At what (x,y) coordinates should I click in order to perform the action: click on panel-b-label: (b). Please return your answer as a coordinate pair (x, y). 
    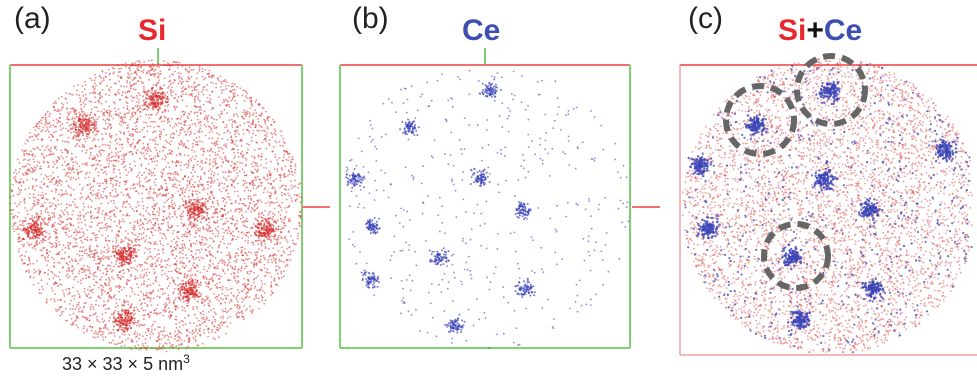
    Looking at the image, I should click on (370, 18).